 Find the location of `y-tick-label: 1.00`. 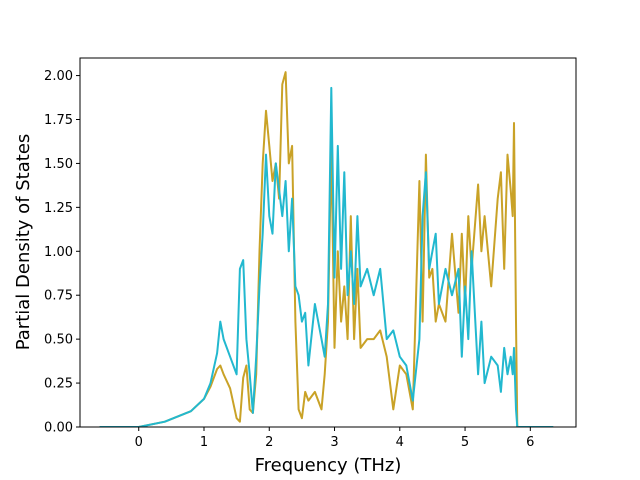

y-tick-label: 1.00 is located at coordinates (58, 252).